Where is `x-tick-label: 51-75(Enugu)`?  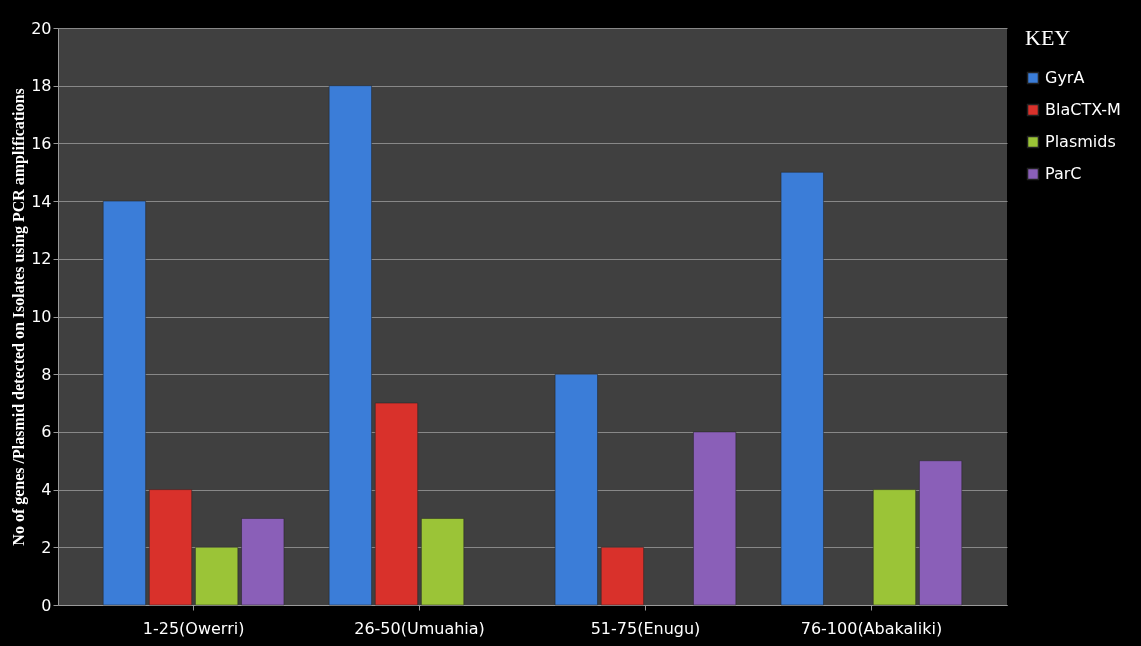
x-tick-label: 51-75(Enugu) is located at coordinates (645, 628).